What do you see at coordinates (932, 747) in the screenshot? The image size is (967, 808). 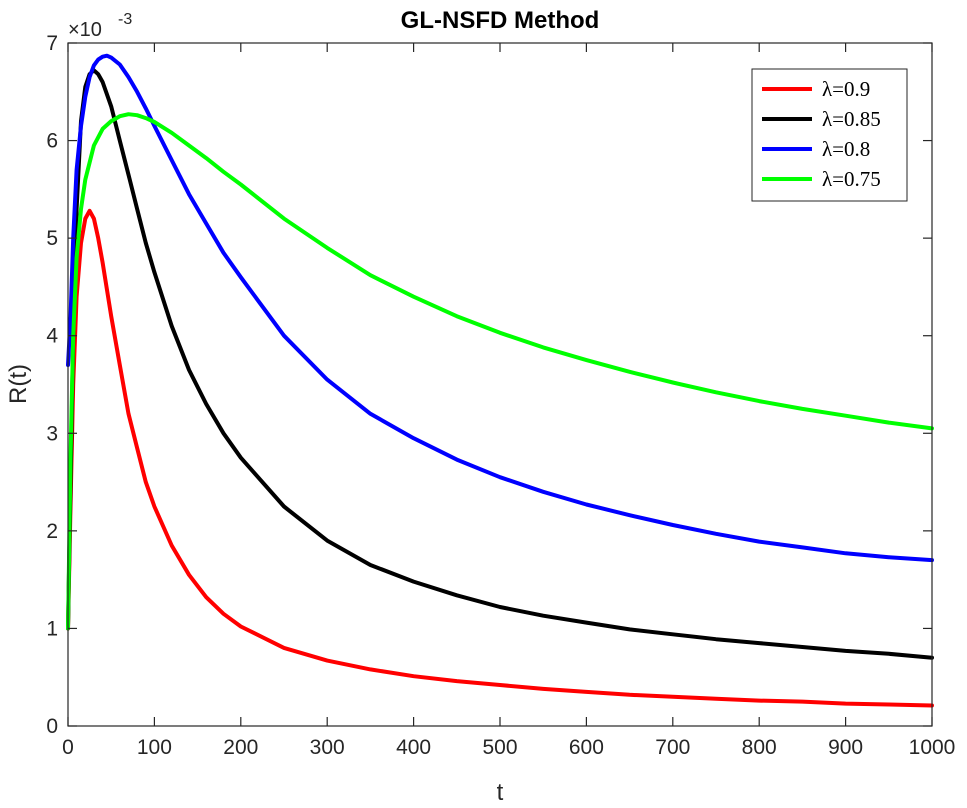 I see `x-tick-label: 1000` at bounding box center [932, 747].